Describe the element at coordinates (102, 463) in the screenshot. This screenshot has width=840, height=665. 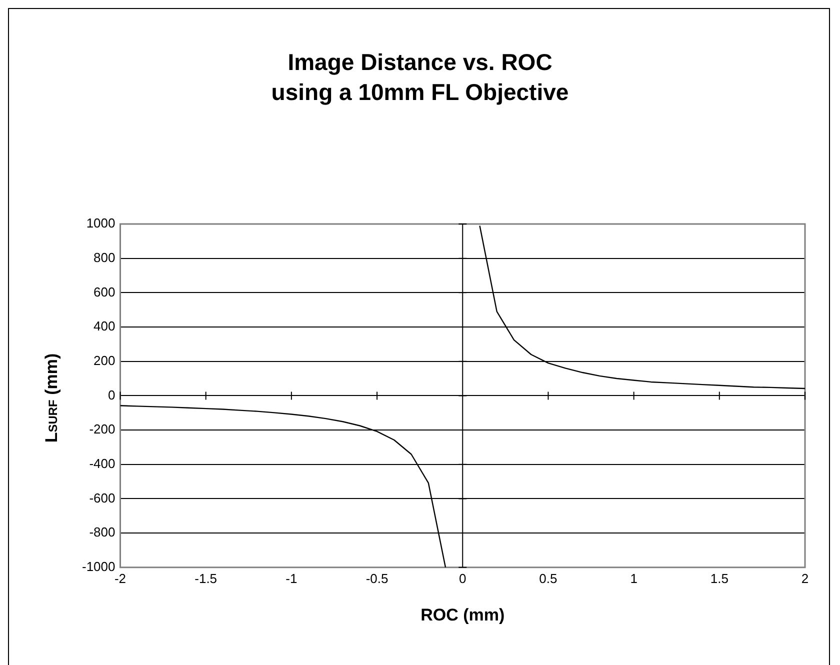
I see `y-tick-label: -400` at that location.